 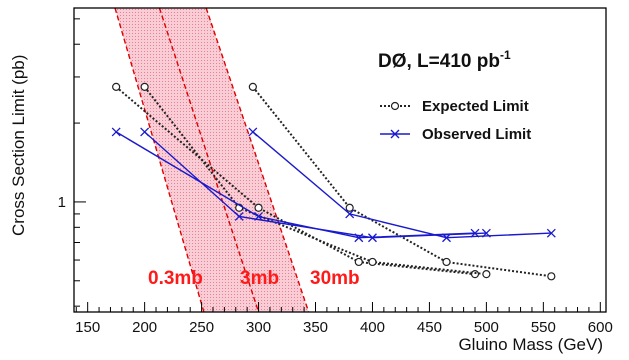 I want to click on y-tick-label: 1, so click(x=62, y=202).